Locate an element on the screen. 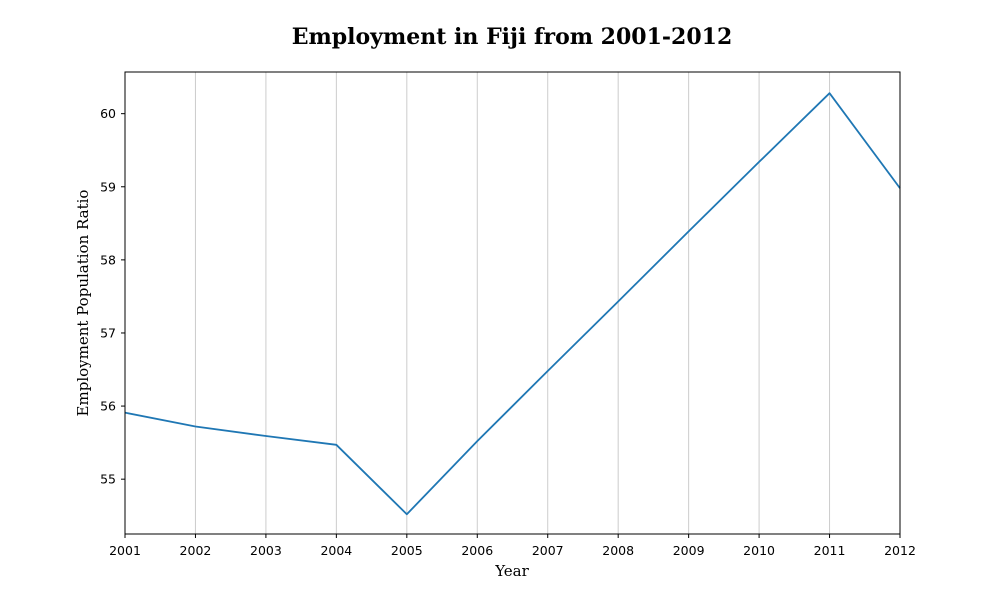 Image resolution: width=1000 pixels, height=600 pixels. y-axis-ticks: 55 56 57 58 59 60 is located at coordinates (112, 296).